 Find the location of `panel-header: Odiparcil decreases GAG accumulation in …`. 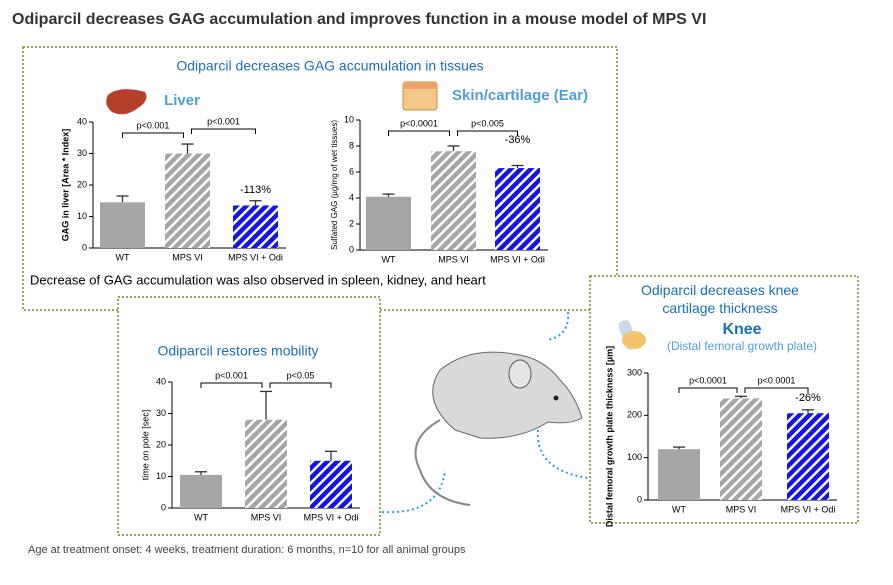

panel-header: Odiparcil decreases GAG accumulation in … is located at coordinates (329, 66).